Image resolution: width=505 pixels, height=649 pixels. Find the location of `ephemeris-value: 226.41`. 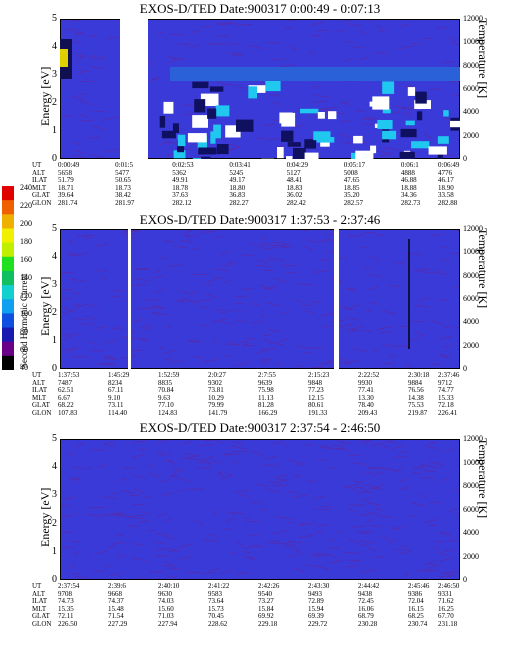

ephemeris-value: 226.41 is located at coordinates (448, 413).